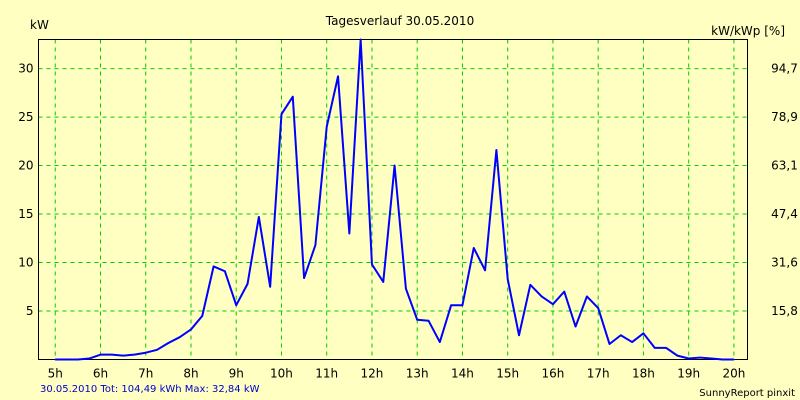 This screenshot has width=800, height=400. I want to click on x-tick-label: 16h, so click(553, 374).